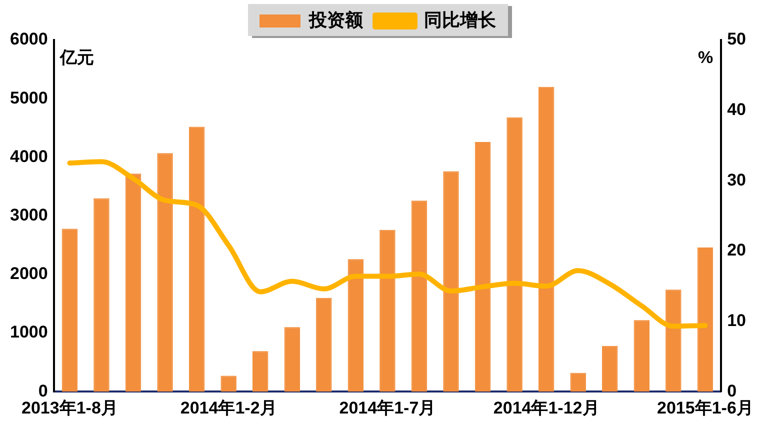 Image resolution: width=758 pixels, height=425 pixels. Describe the element at coordinates (29, 214) in the screenshot. I see `y-tick-label: 3000` at that location.